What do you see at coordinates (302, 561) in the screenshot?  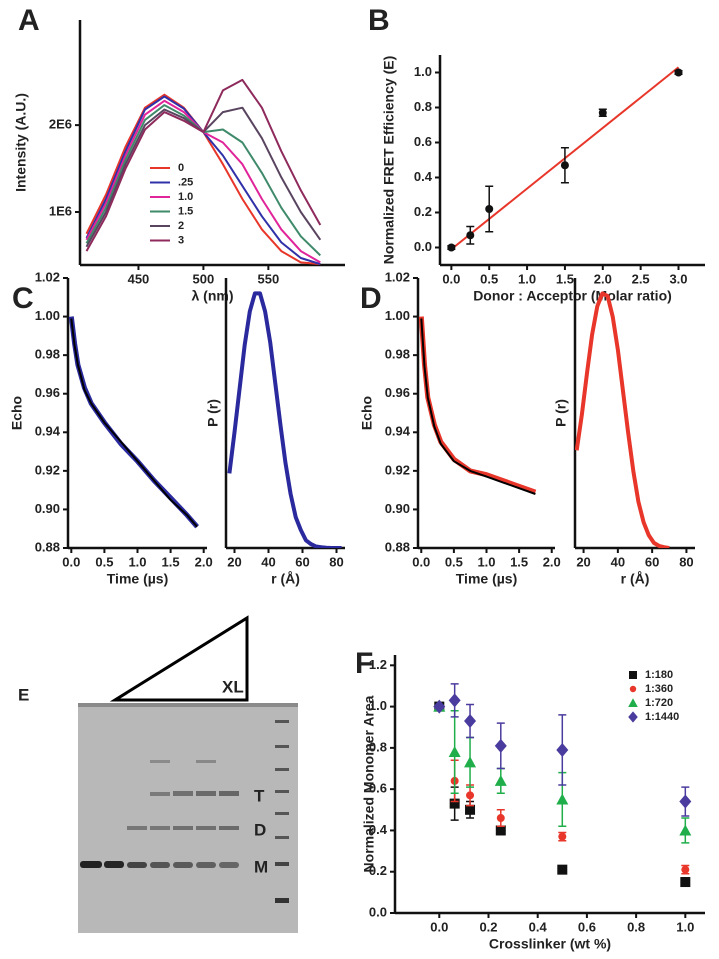 I see `x-tick-label: 60` at bounding box center [302, 561].